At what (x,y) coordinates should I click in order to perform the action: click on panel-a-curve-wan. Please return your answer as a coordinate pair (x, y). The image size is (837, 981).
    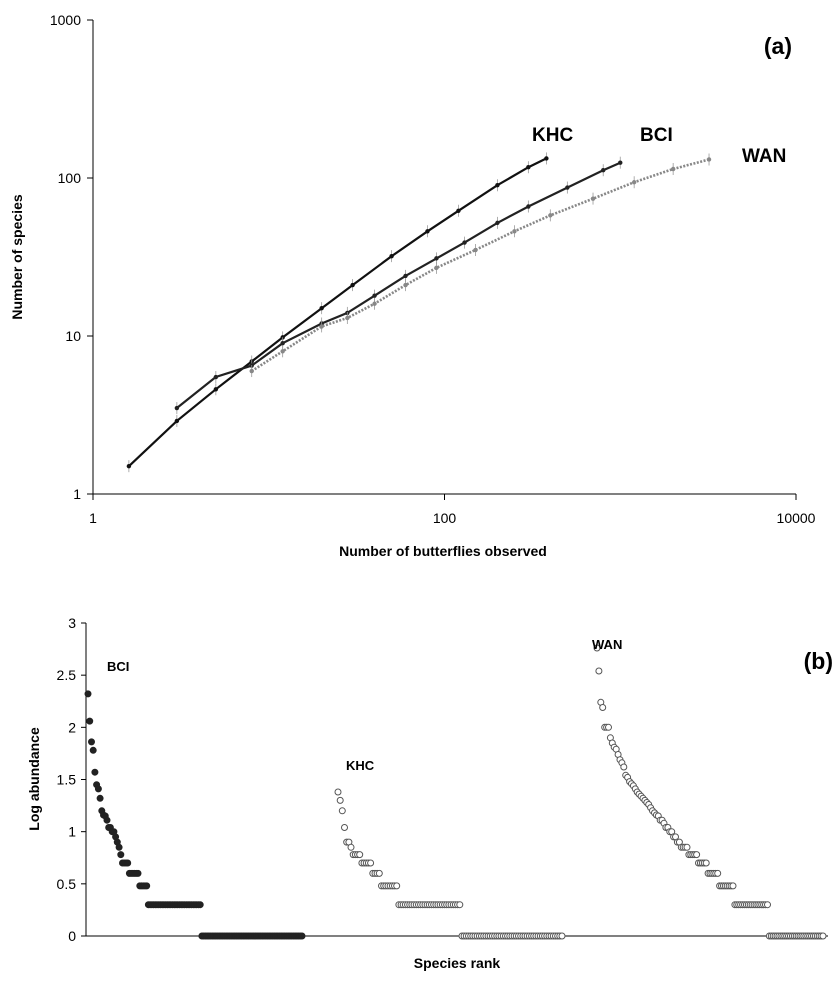
    Looking at the image, I should click on (480, 265).